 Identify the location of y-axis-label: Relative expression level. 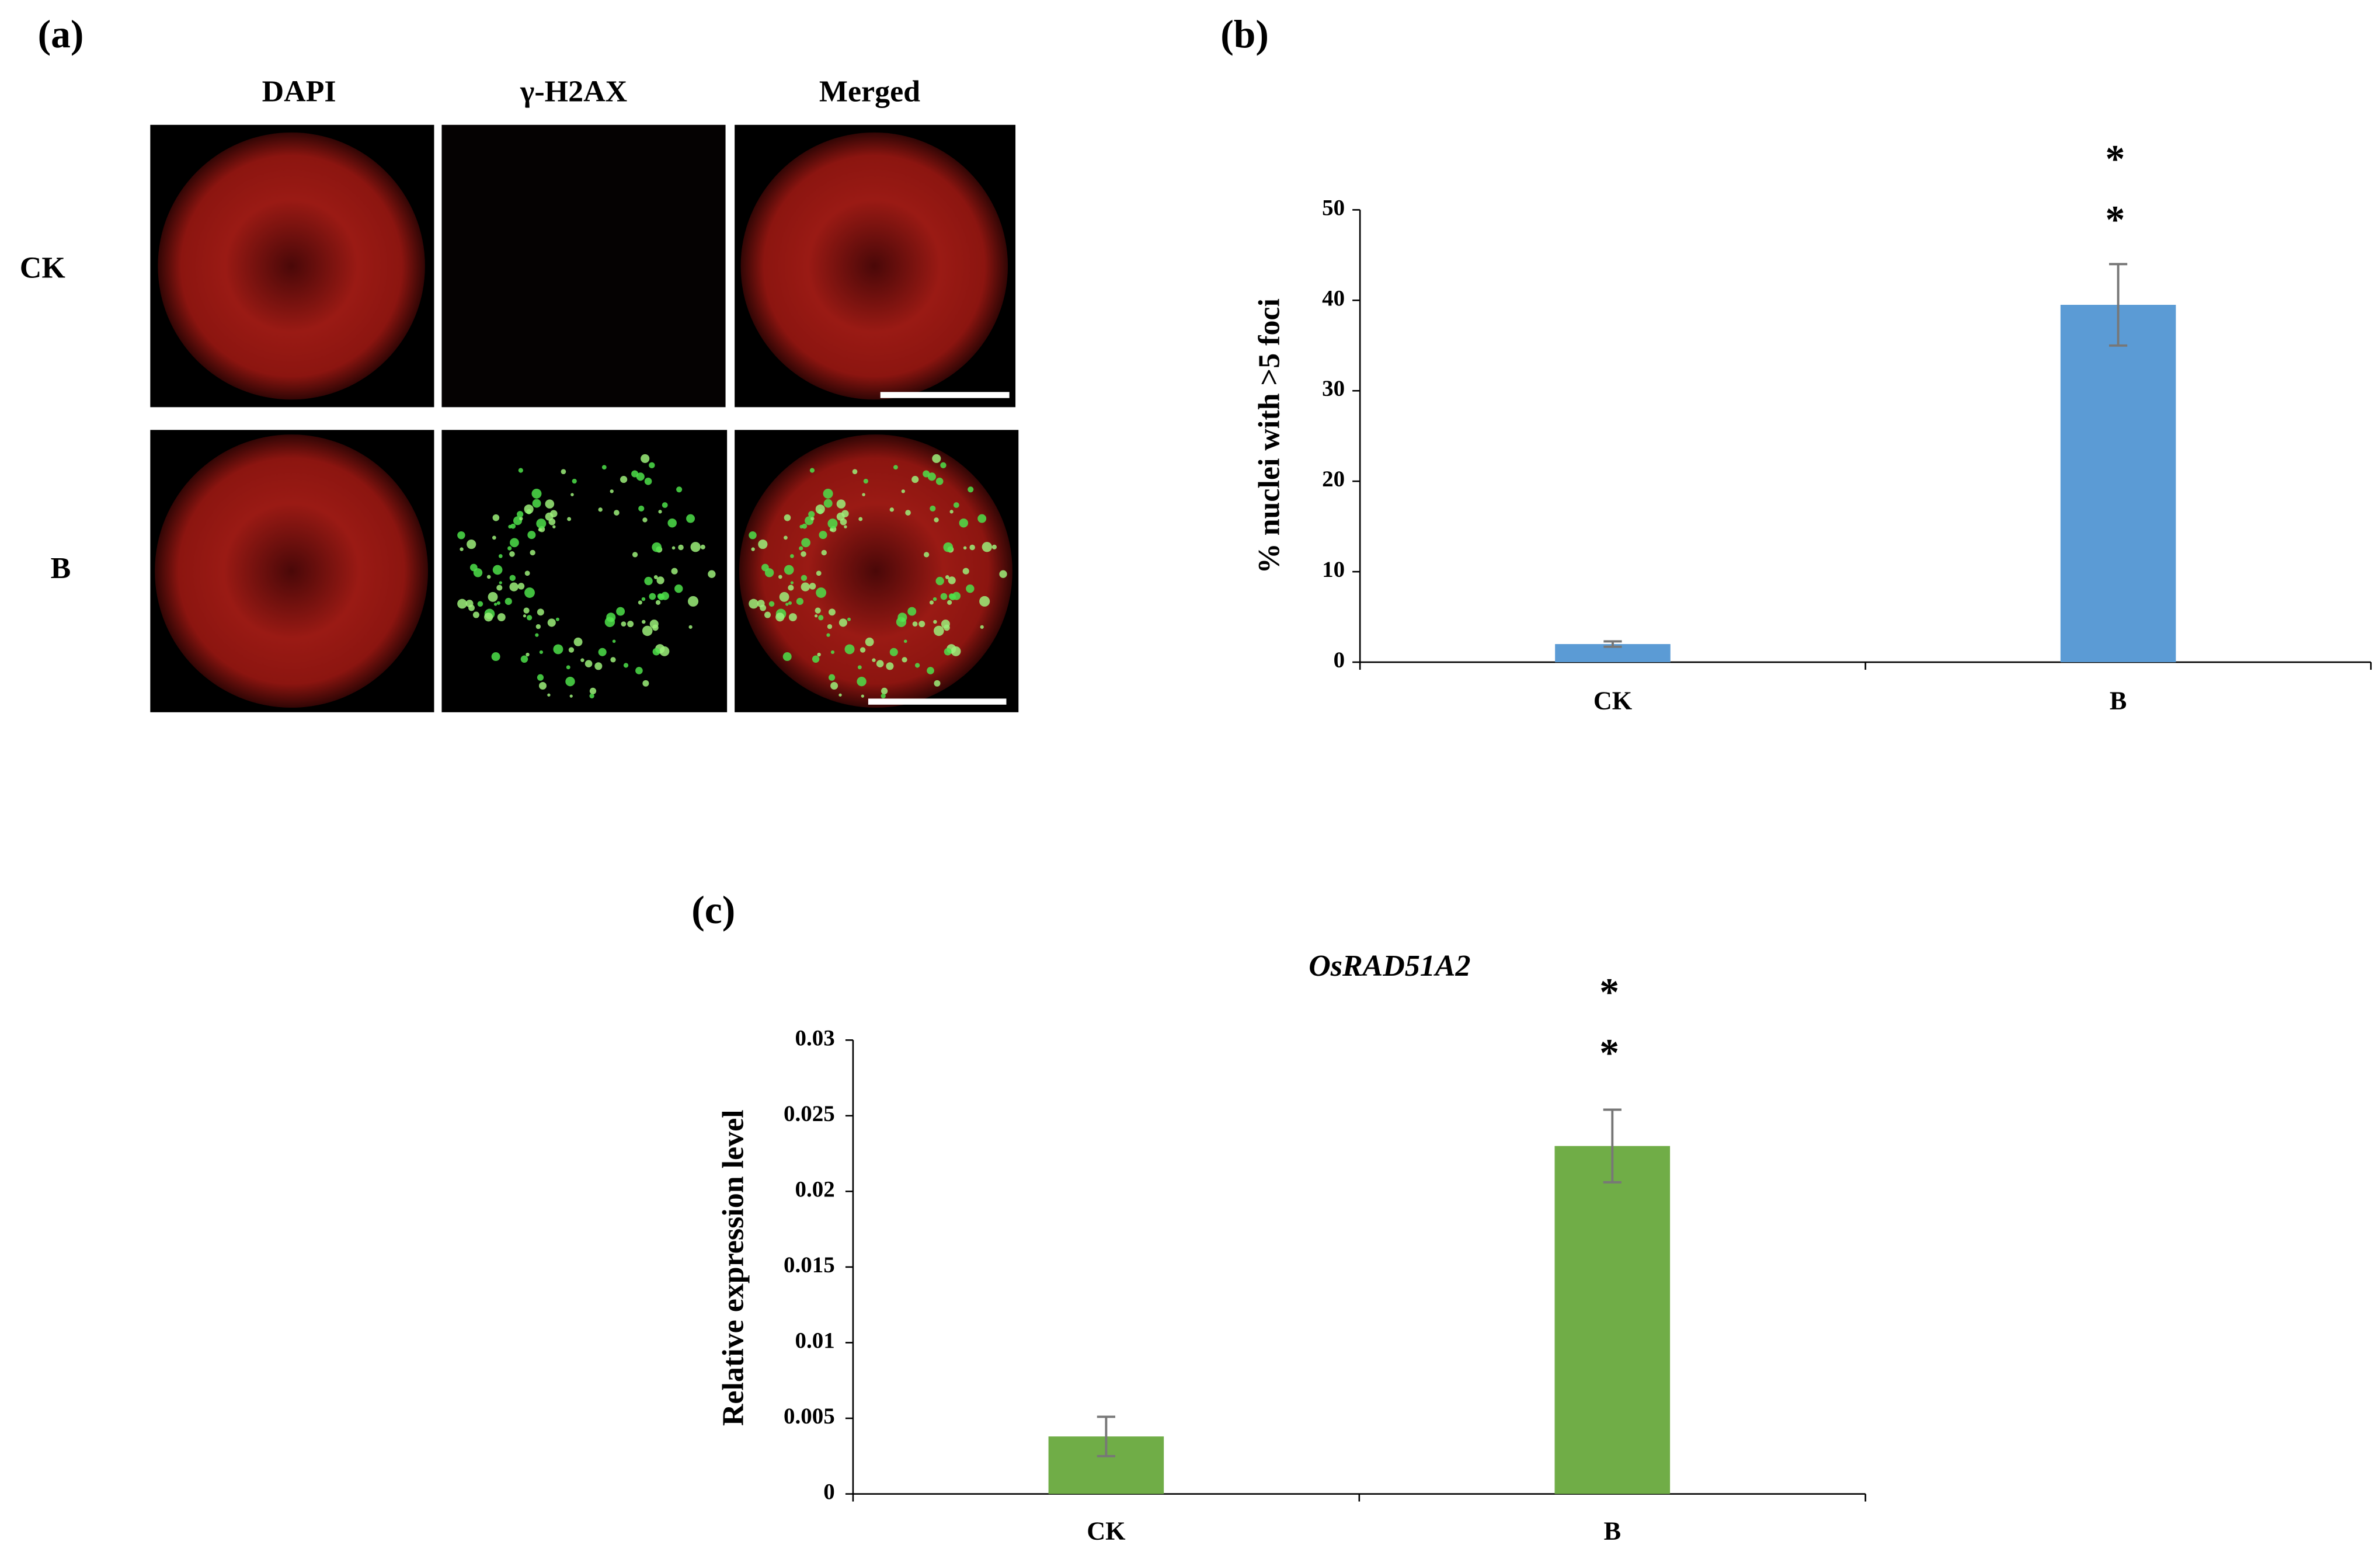
(733, 1267).